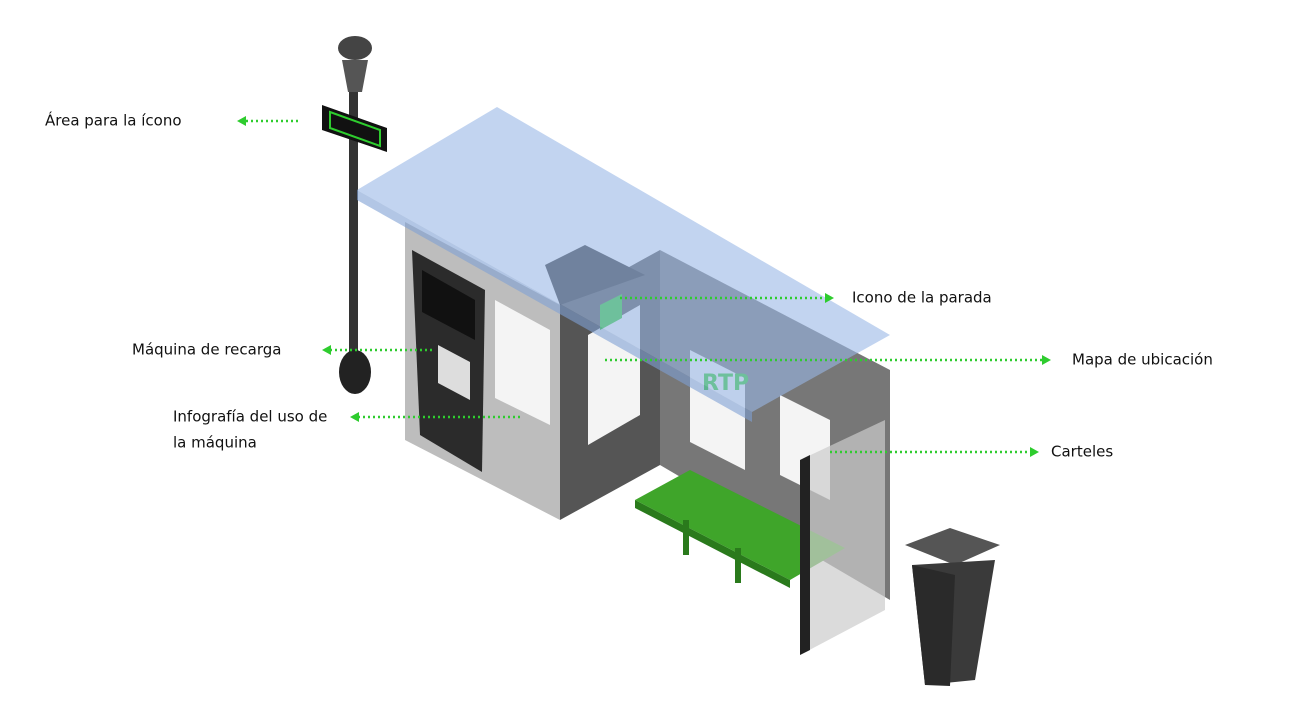 This screenshot has width=1292, height=725. What do you see at coordinates (1142, 360) in the screenshot?
I see `label: Mapa de ubicación` at bounding box center [1142, 360].